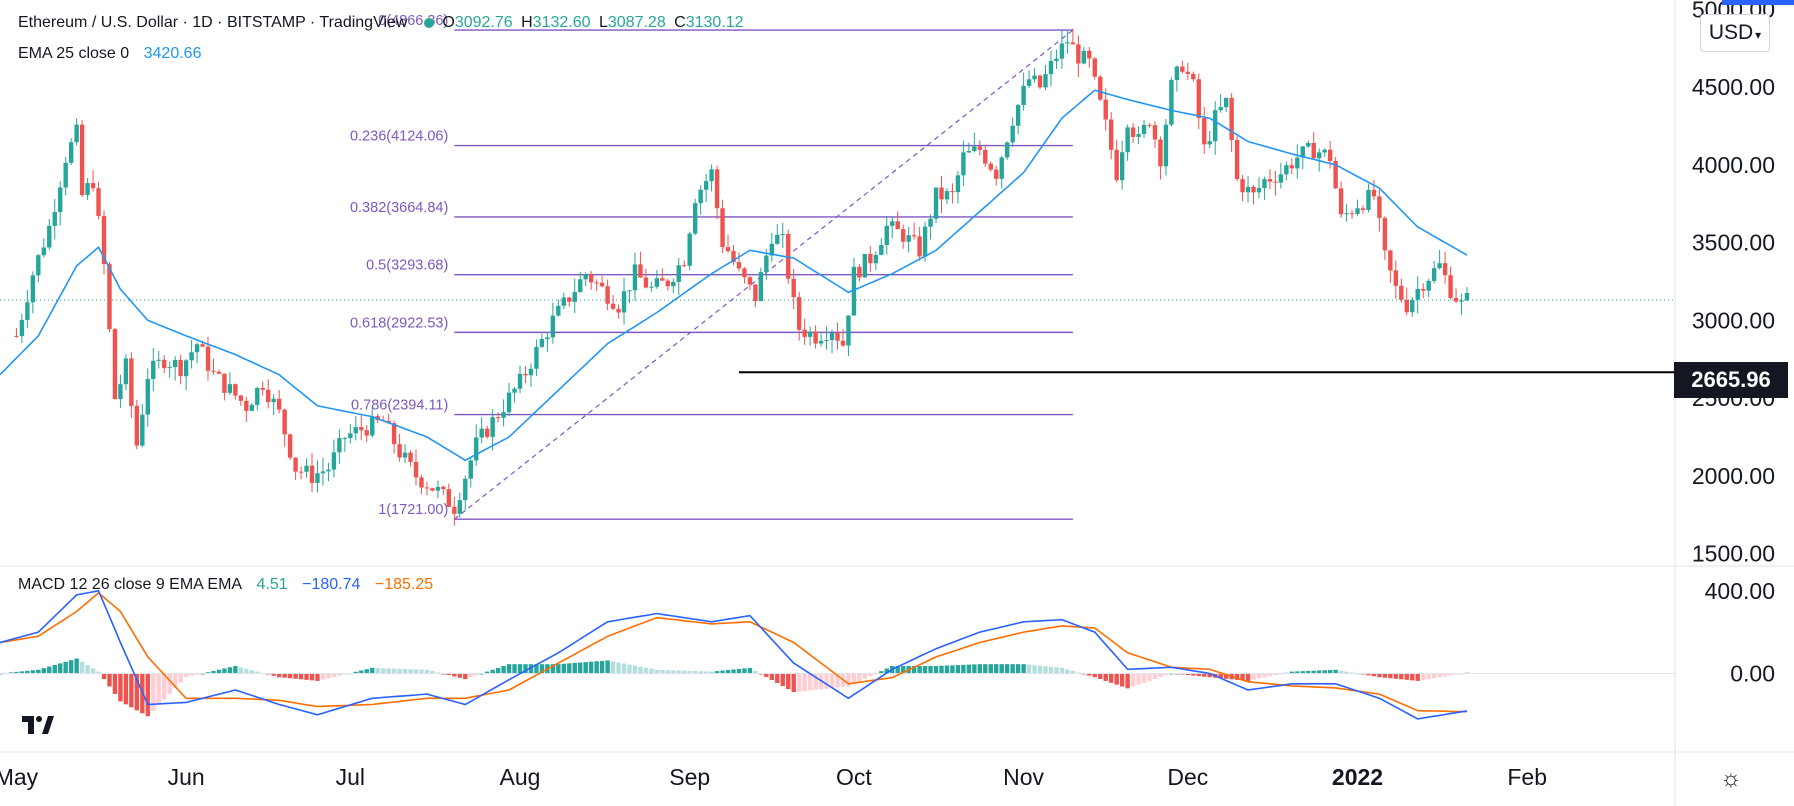 Image resolution: width=1794 pixels, height=806 pixels. Describe the element at coordinates (1731, 380) in the screenshot. I see `support-price-label: 2665.96` at that location.